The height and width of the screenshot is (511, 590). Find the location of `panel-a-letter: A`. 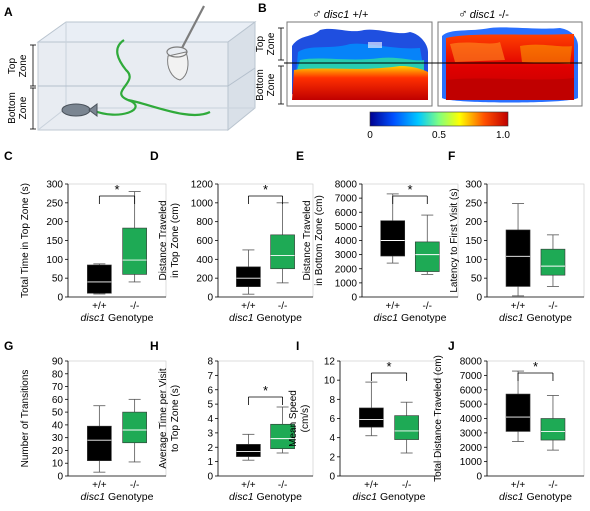

panel-a-letter: A is located at coordinates (8, 12).